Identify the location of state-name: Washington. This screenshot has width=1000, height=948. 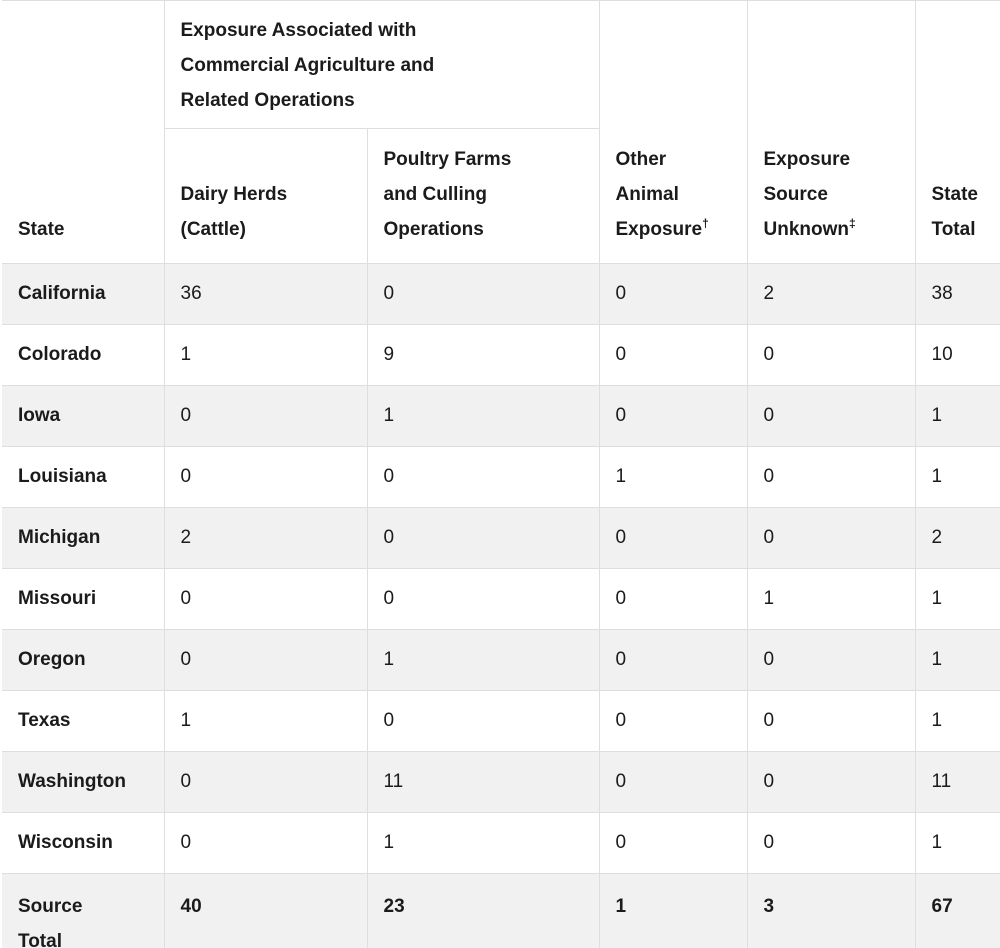
(83, 782).